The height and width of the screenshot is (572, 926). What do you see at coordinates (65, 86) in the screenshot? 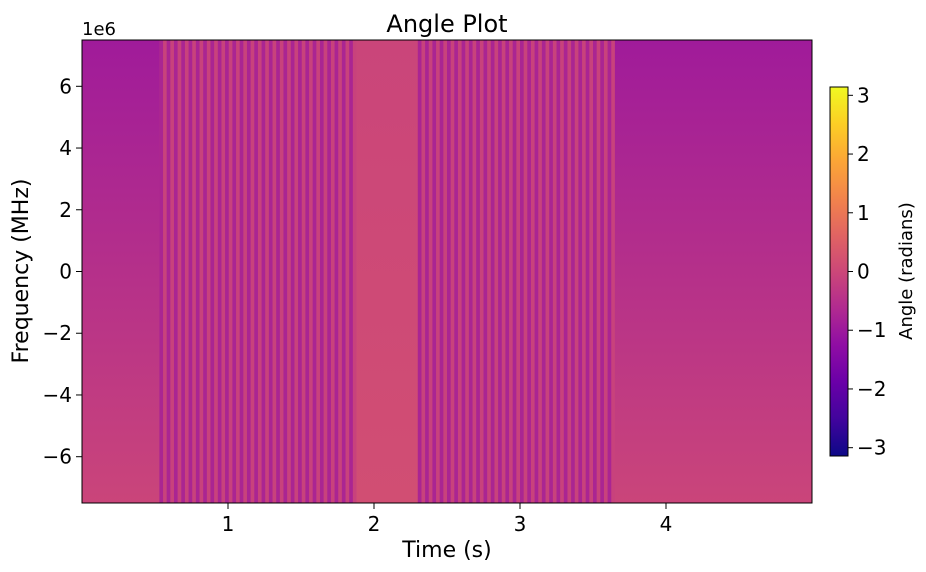
I see `y-tick-label: 6` at bounding box center [65, 86].